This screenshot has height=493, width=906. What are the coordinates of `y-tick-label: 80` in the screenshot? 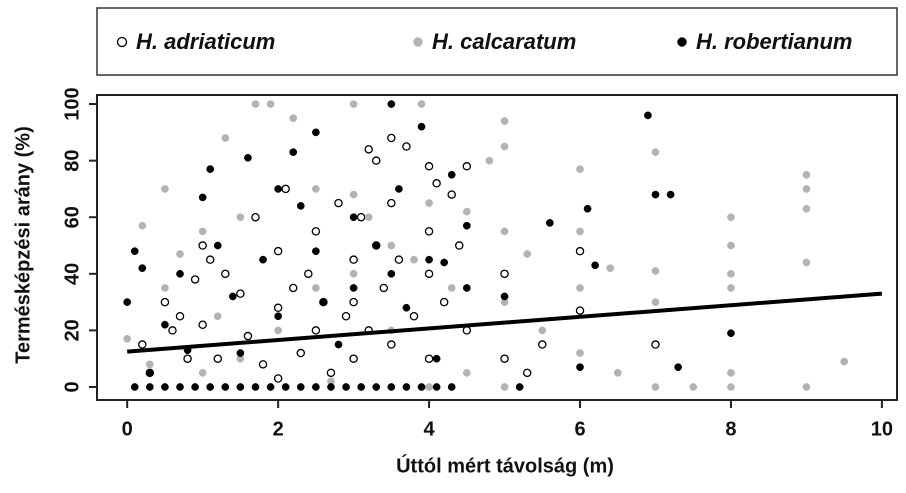 It's located at (72, 161).